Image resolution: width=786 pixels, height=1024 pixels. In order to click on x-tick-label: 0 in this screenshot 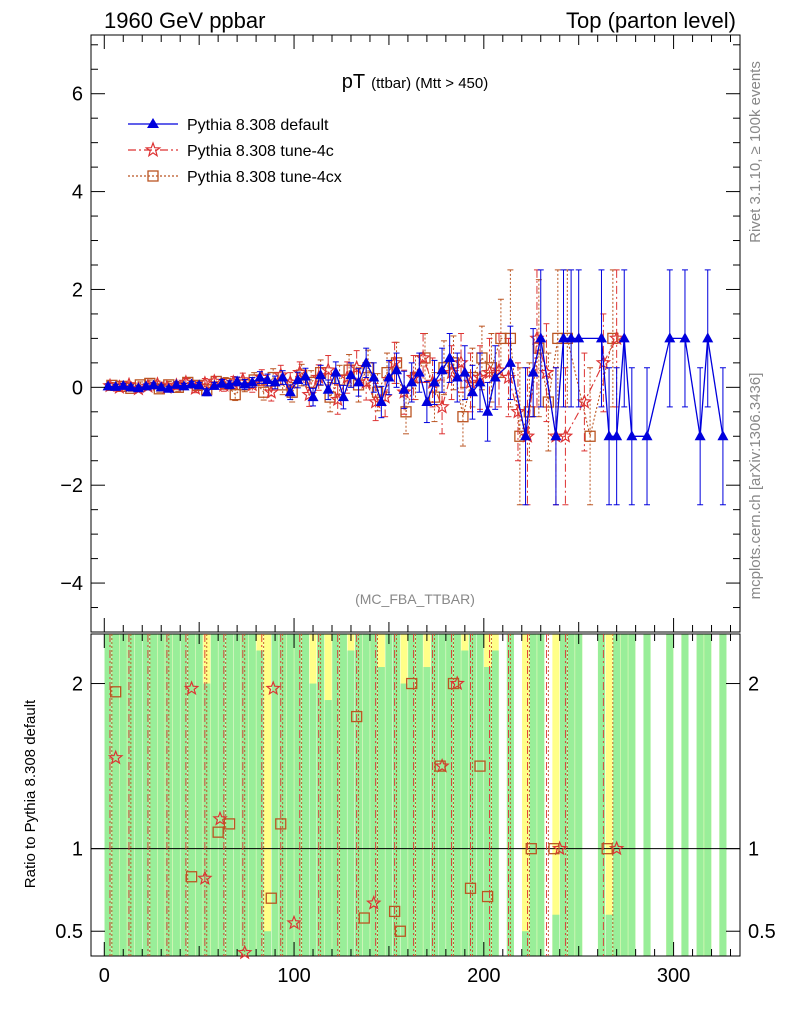, I will do `click(104, 976)`.